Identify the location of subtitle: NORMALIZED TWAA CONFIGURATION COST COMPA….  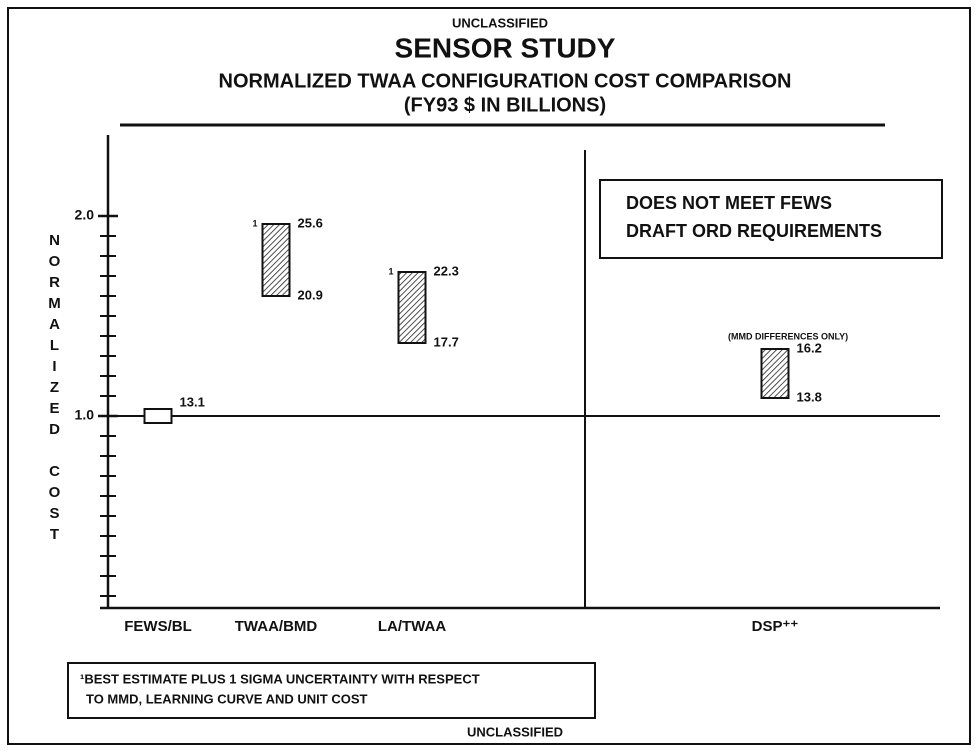
(505, 81).